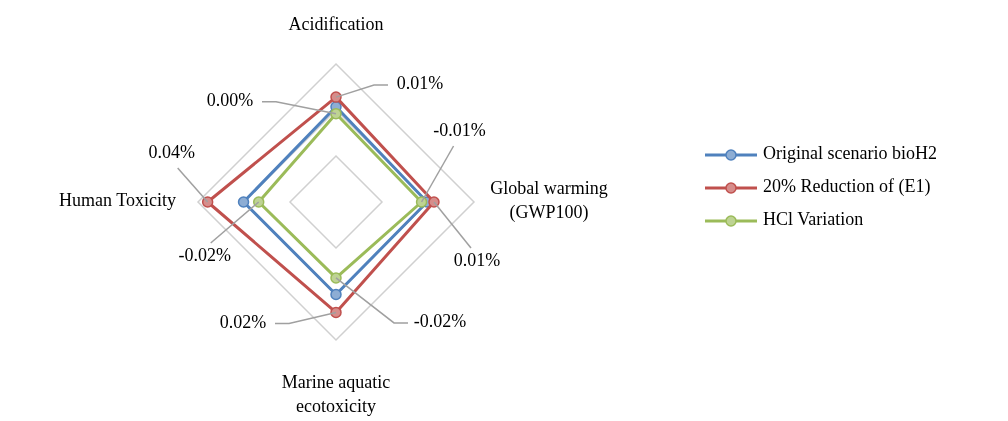  What do you see at coordinates (459, 130) in the screenshot?
I see `text: -0.01%` at bounding box center [459, 130].